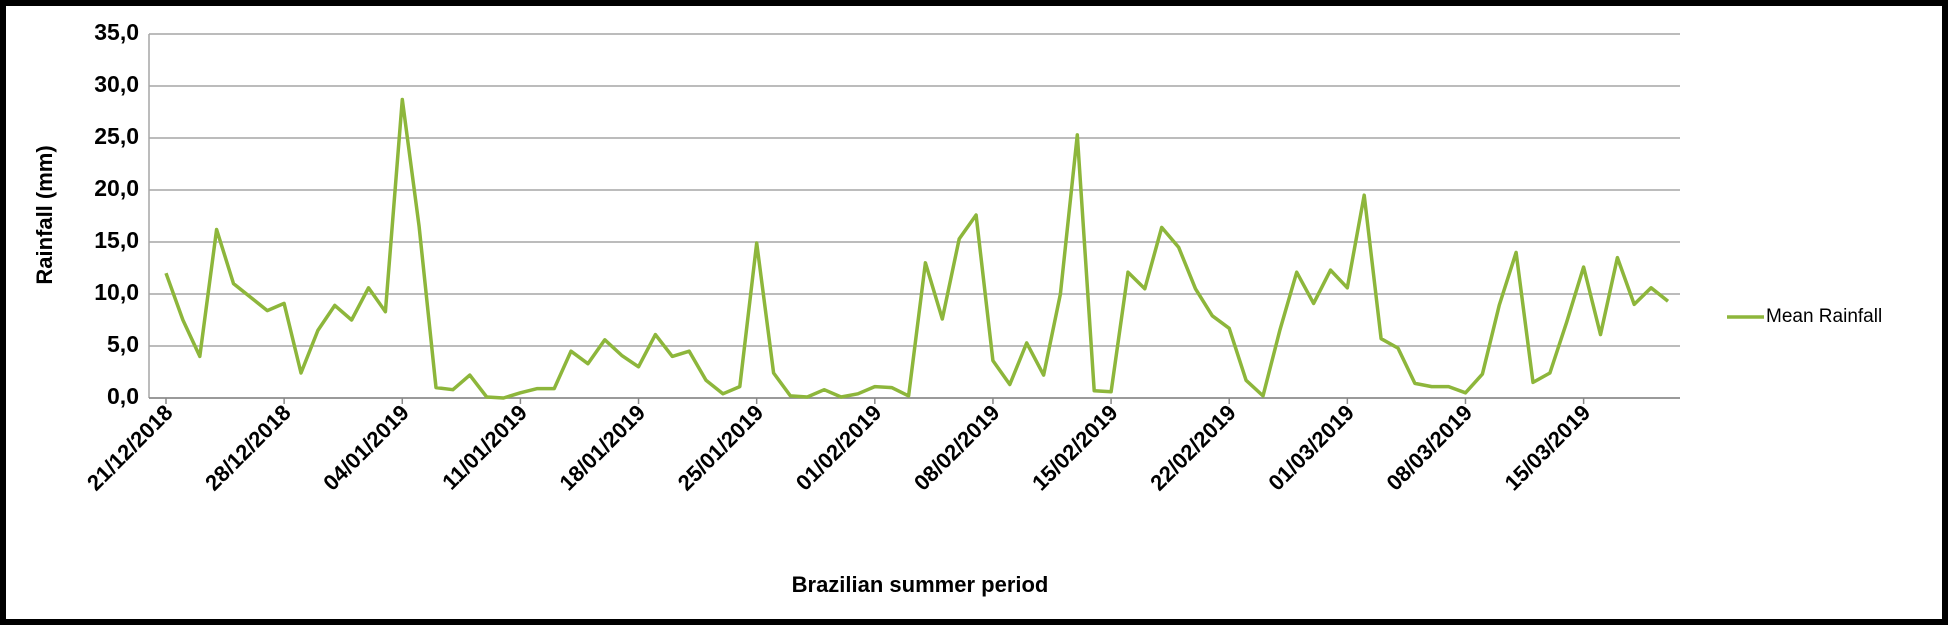  What do you see at coordinates (116, 292) in the screenshot?
I see `y-tick-label: 10,0` at bounding box center [116, 292].